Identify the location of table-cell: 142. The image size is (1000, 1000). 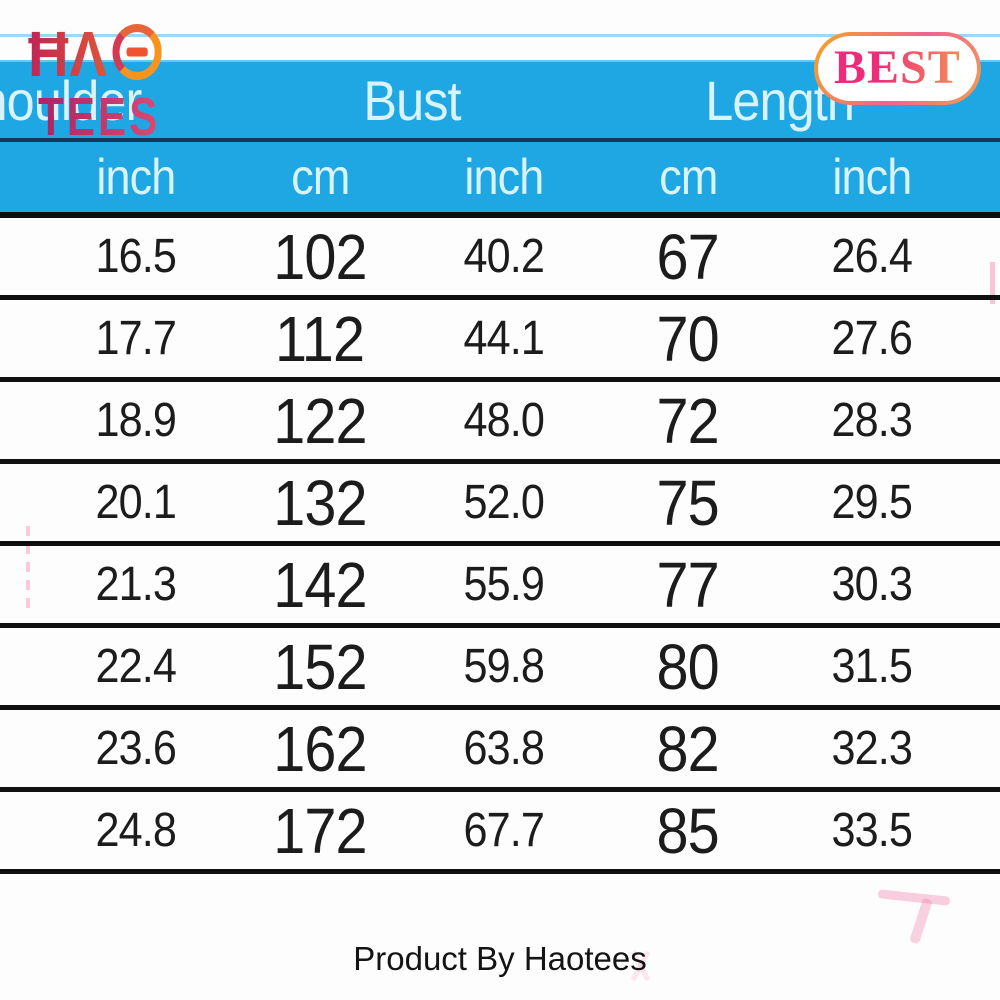
(320, 587).